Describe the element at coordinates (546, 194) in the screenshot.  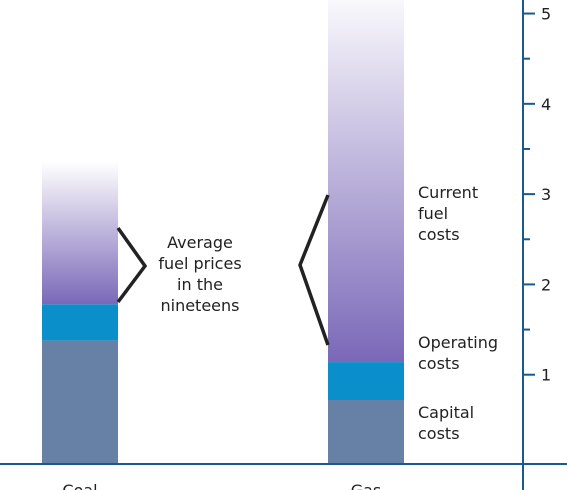
I see `y-tick-label: 3` at that location.